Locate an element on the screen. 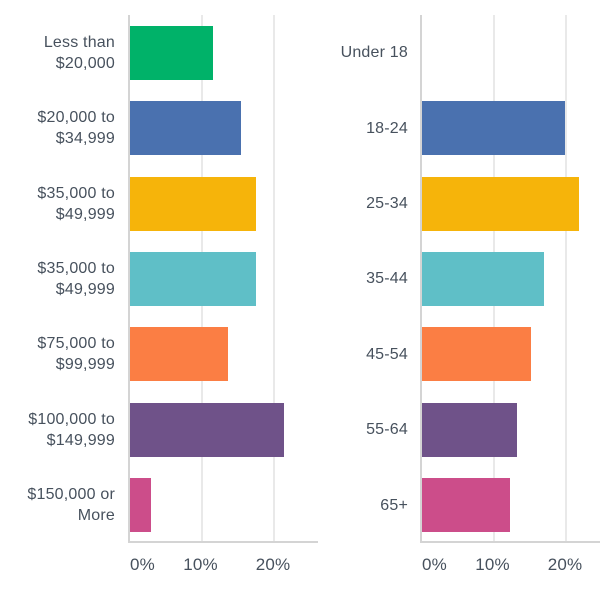 This screenshot has height=595, width=600. label-row: Under 18 is located at coordinates (363, 52).